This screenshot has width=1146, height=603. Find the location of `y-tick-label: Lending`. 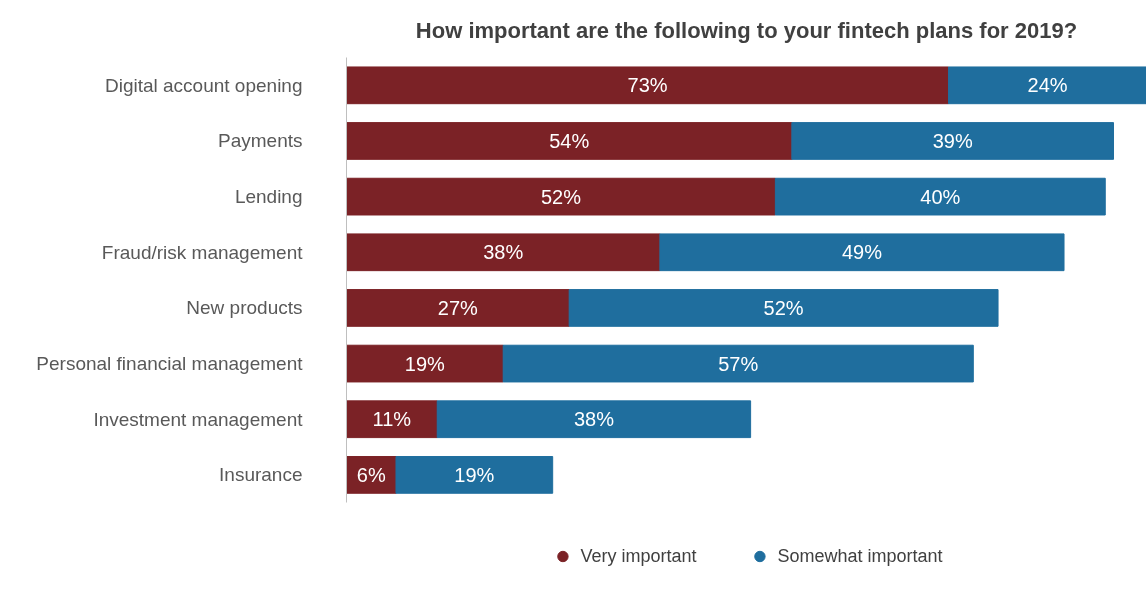

y-tick-label: Lending is located at coordinates (268, 197).